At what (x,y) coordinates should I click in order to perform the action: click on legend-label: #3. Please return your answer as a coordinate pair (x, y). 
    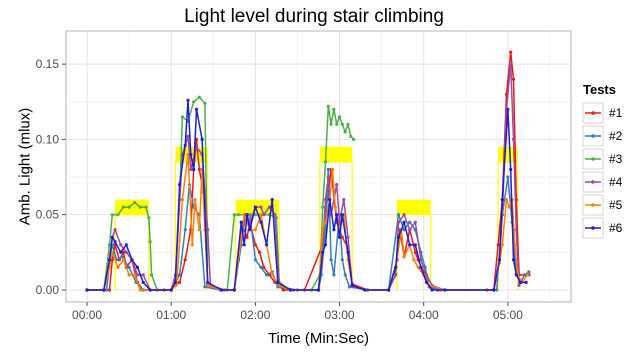
    Looking at the image, I should click on (616, 159).